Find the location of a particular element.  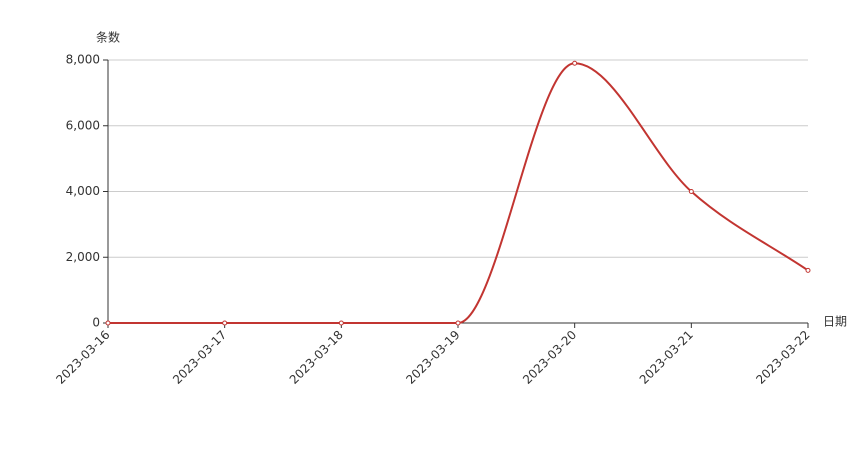

y-tick-label: 6,000 is located at coordinates (83, 125).